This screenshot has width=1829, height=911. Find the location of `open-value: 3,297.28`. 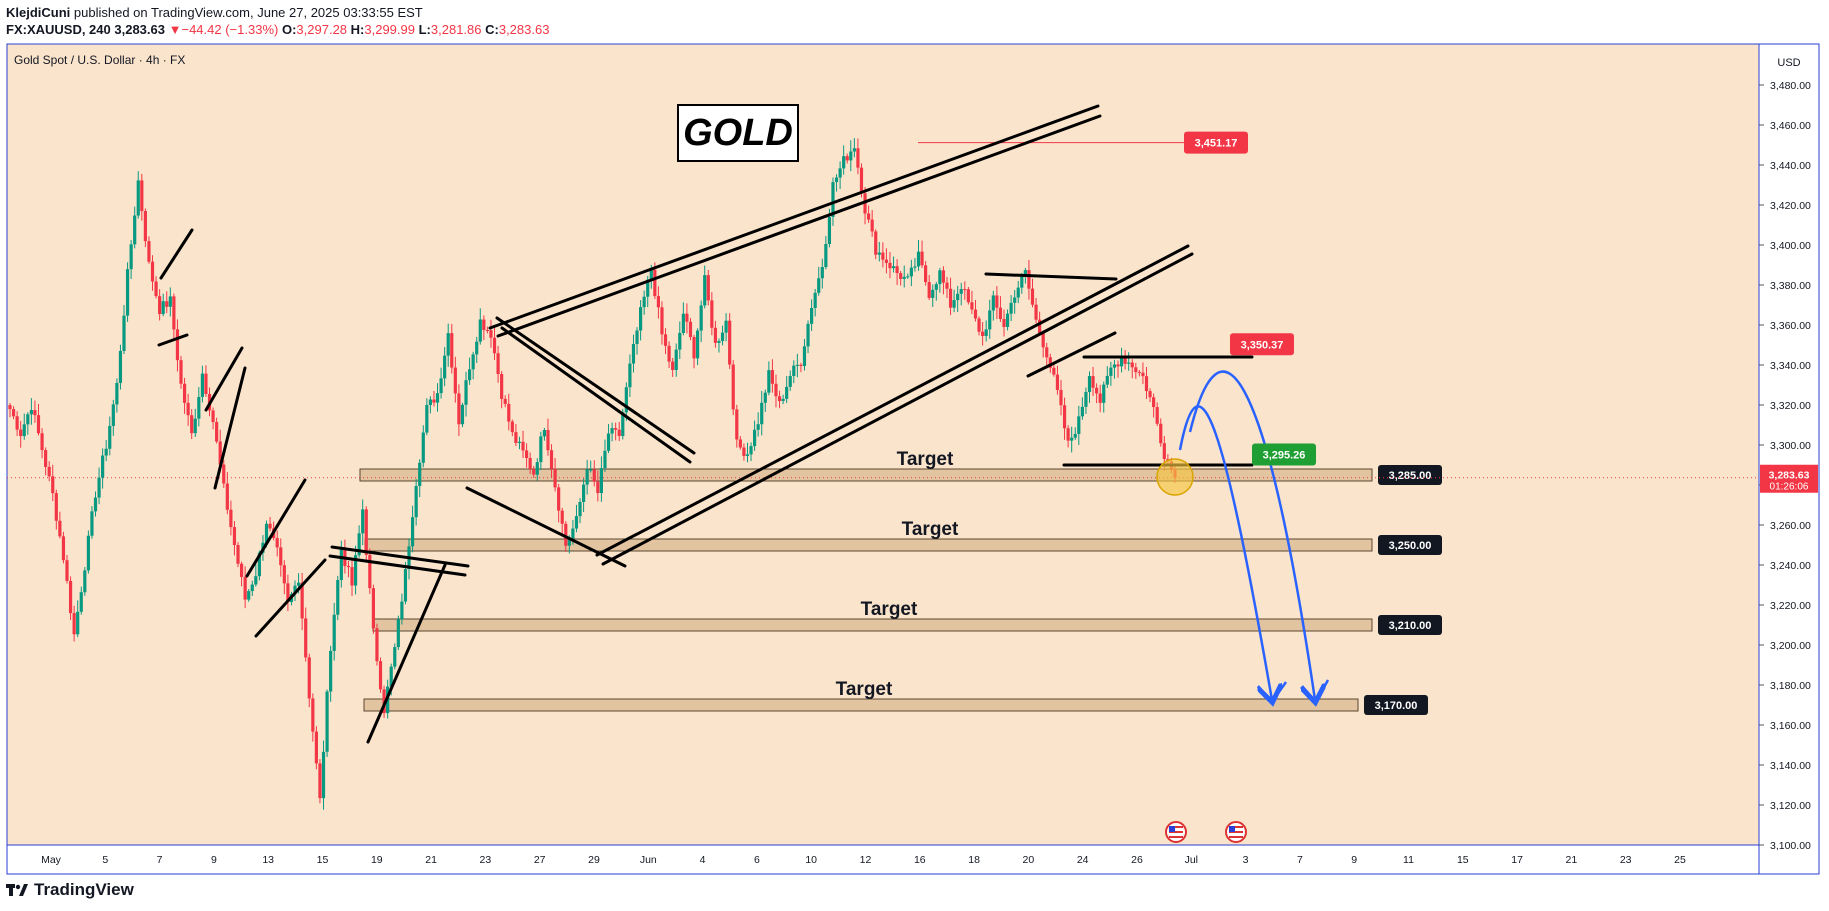

open-value: 3,297.28 is located at coordinates (322, 29).